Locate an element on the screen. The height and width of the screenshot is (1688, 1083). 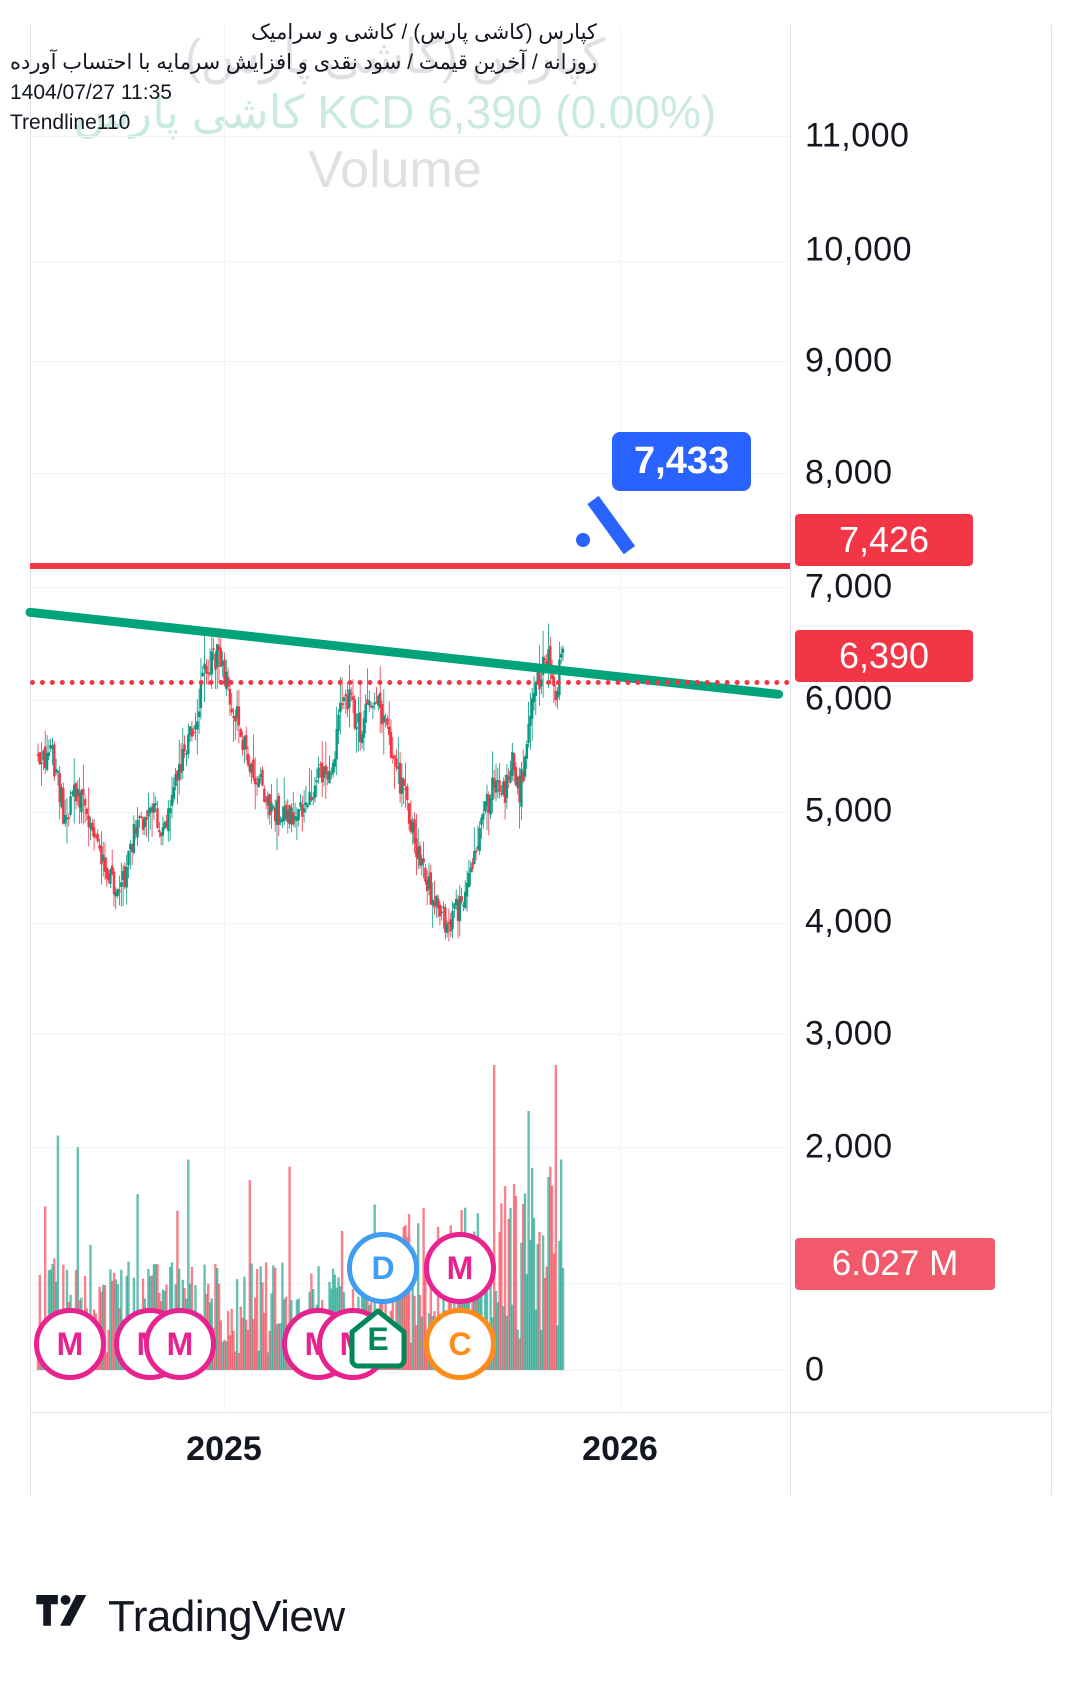
ytick-7000: 7,000 is located at coordinates (849, 586).